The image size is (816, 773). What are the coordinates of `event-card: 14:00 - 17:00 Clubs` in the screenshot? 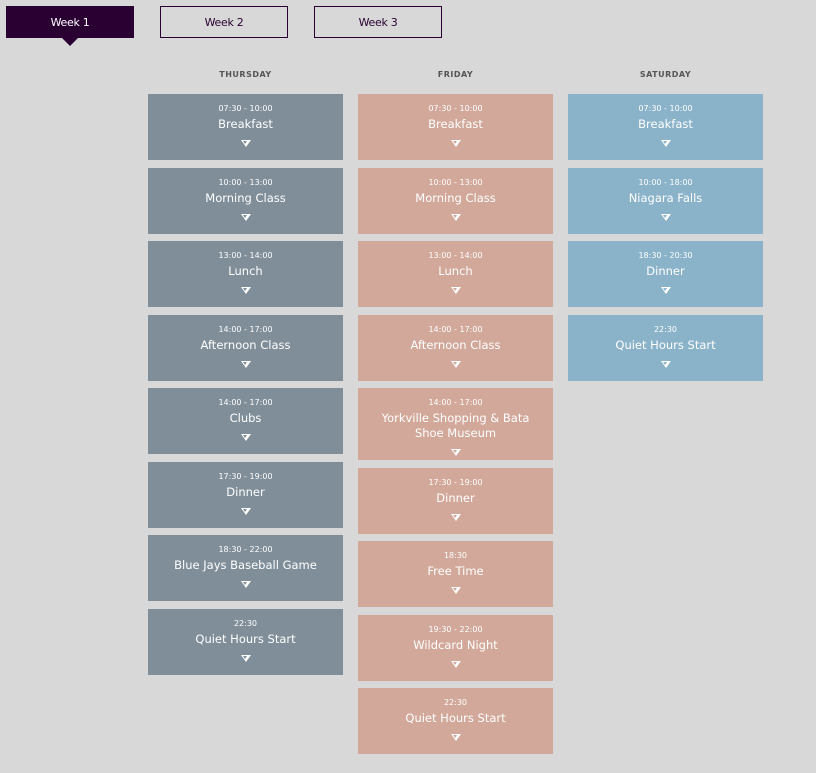 It's located at (245, 421).